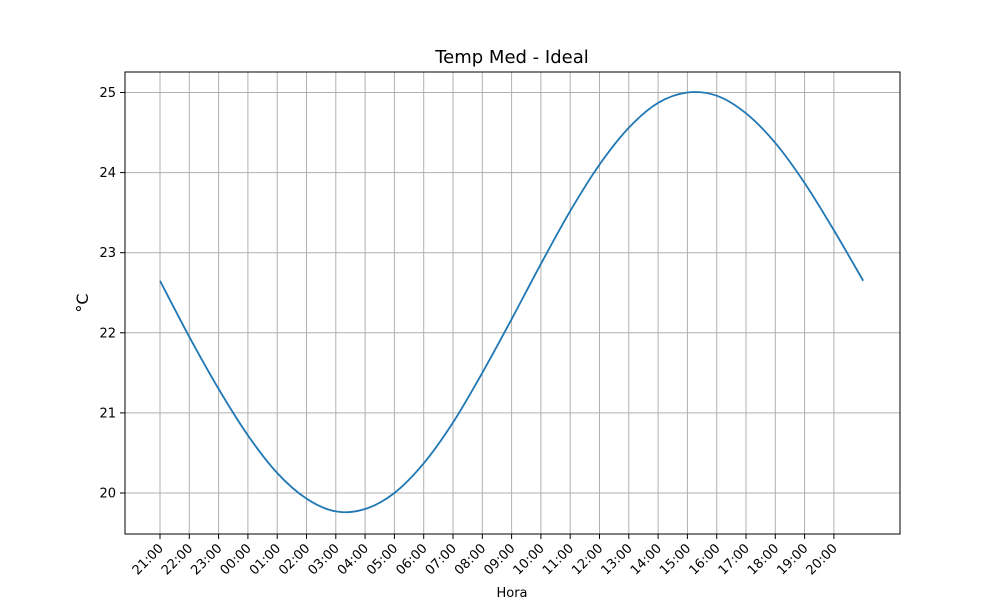  What do you see at coordinates (511, 57) in the screenshot?
I see `chart-title: Temp Med - Ideal` at bounding box center [511, 57].